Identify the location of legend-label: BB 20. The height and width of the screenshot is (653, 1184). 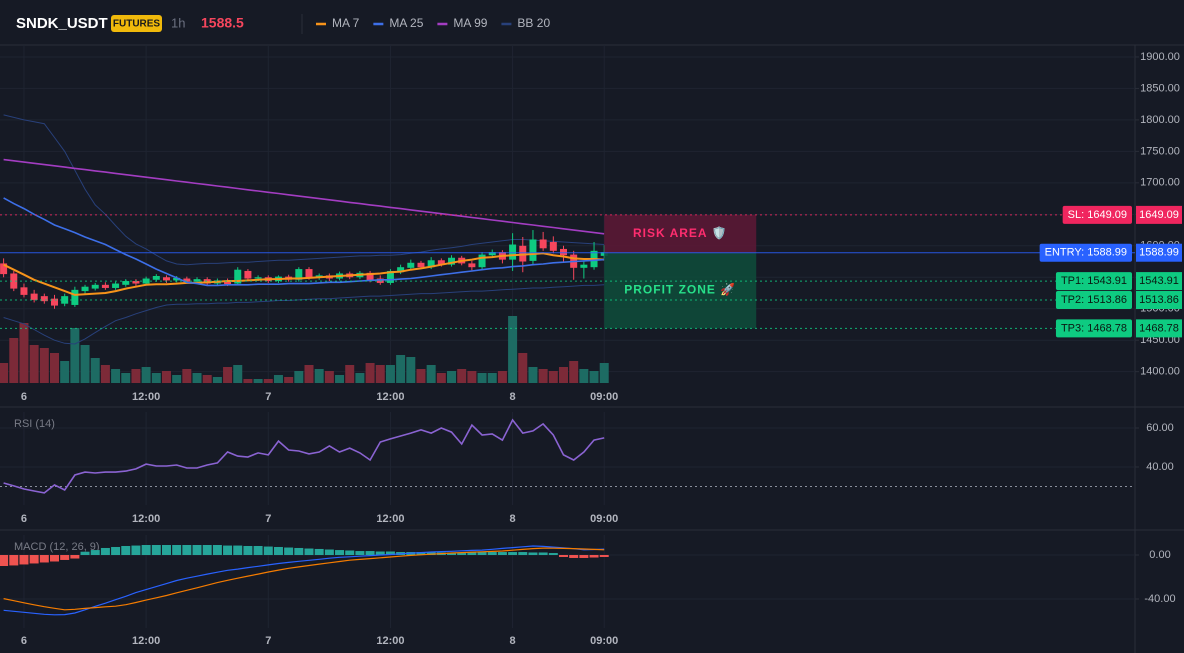
(533, 23).